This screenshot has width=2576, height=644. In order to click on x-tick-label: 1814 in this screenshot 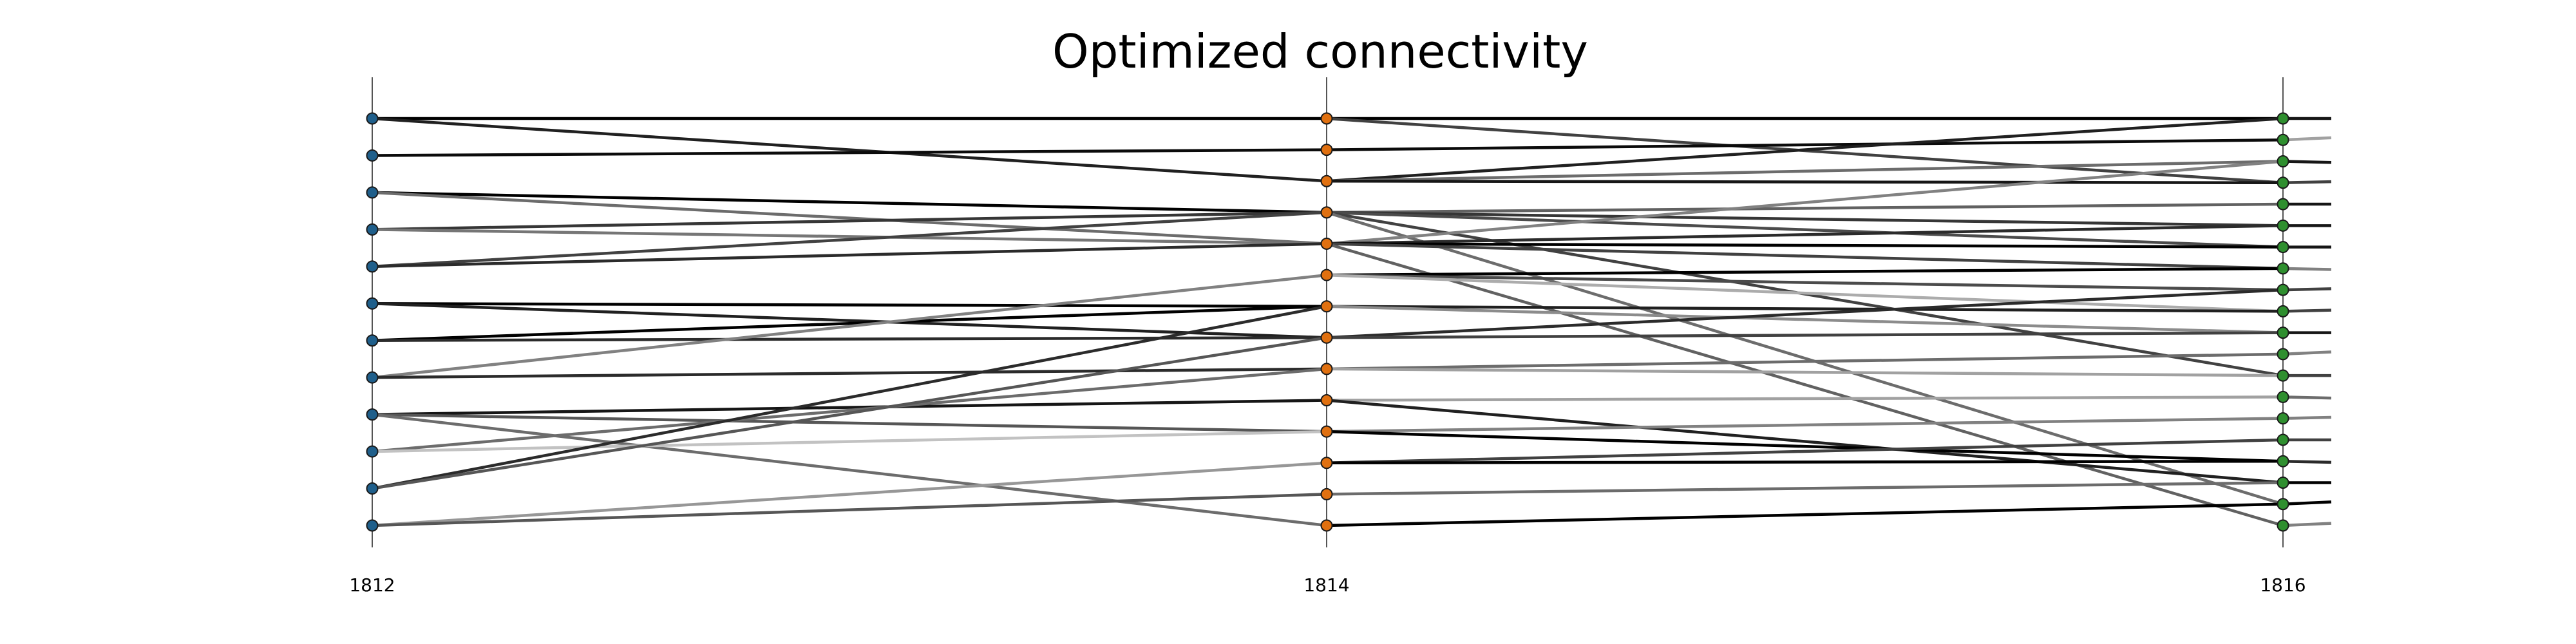, I will do `click(1326, 585)`.